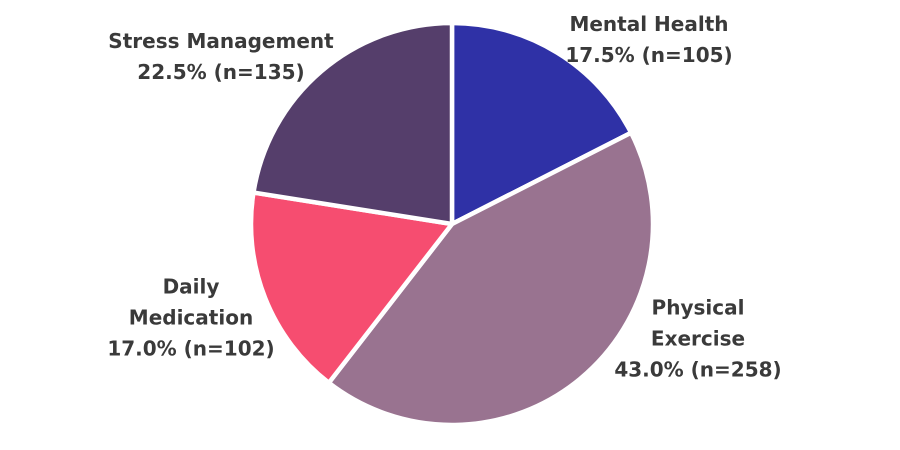 The height and width of the screenshot is (450, 900). Describe the element at coordinates (698, 307) in the screenshot. I see `slice-label-line: Physical` at that location.